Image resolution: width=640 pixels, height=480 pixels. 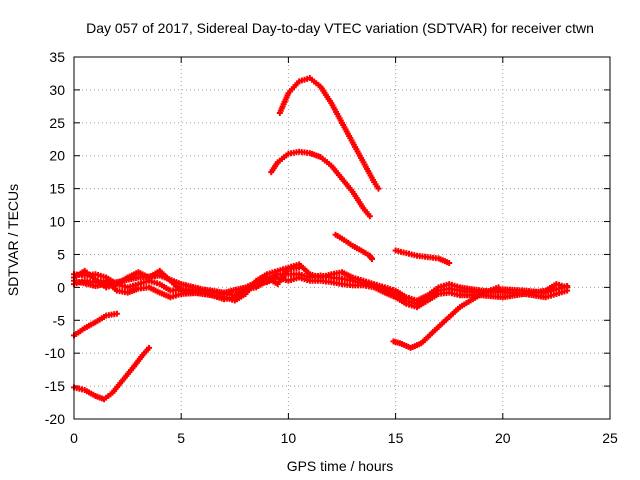 I want to click on y-tick-label: 25, so click(x=57, y=123).